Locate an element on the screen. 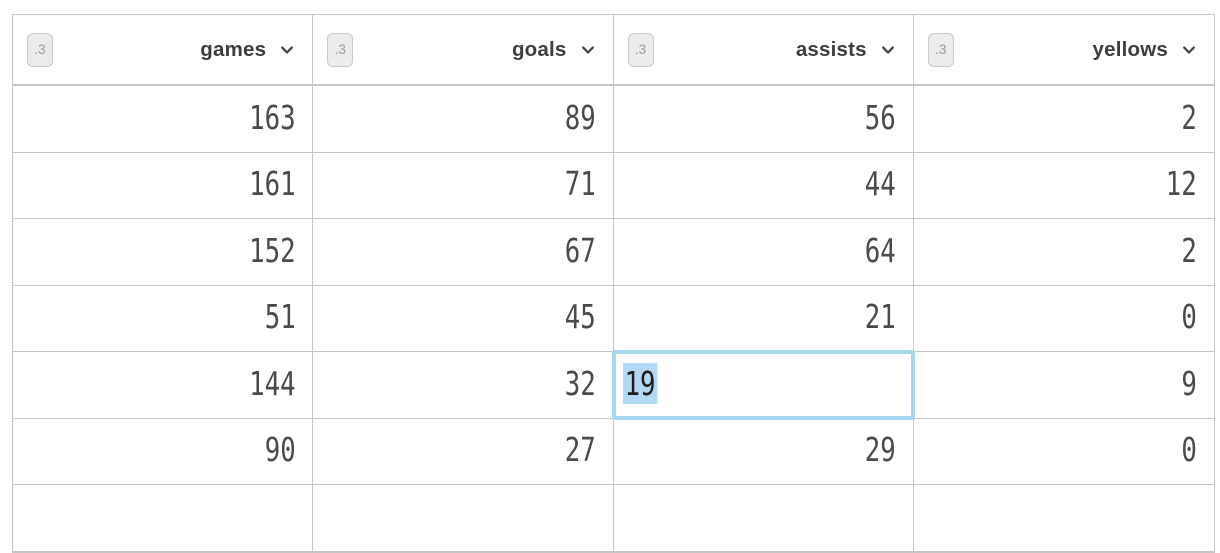 Image resolution: width=1220 pixels, height=553 pixels. table-cell: 12 is located at coordinates (1063, 185).